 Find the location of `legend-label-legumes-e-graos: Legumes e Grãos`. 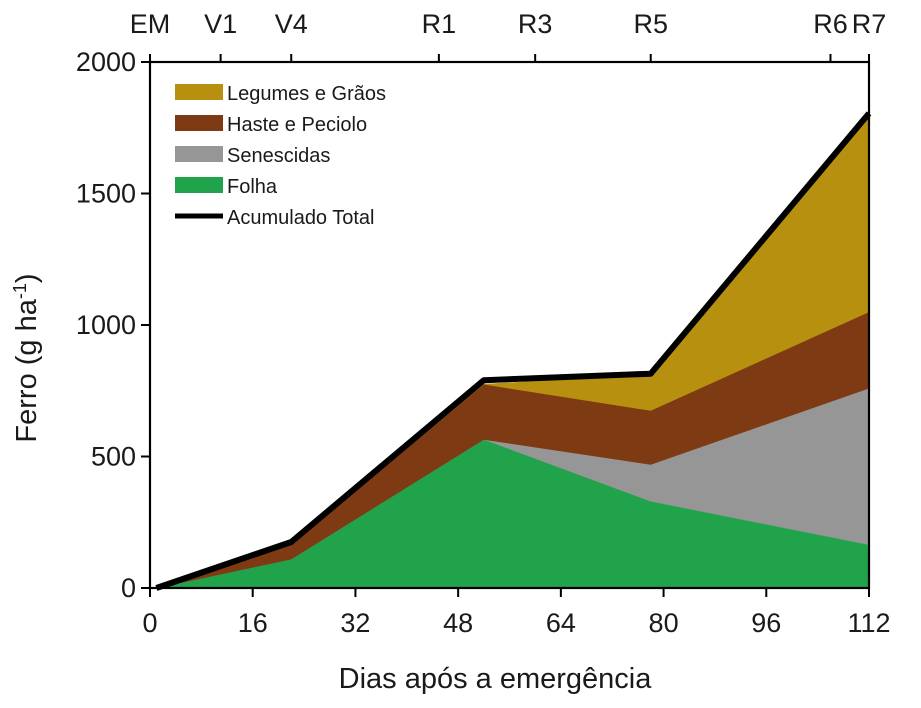

legend-label-legumes-e-graos: Legumes e Grãos is located at coordinates (306, 94).